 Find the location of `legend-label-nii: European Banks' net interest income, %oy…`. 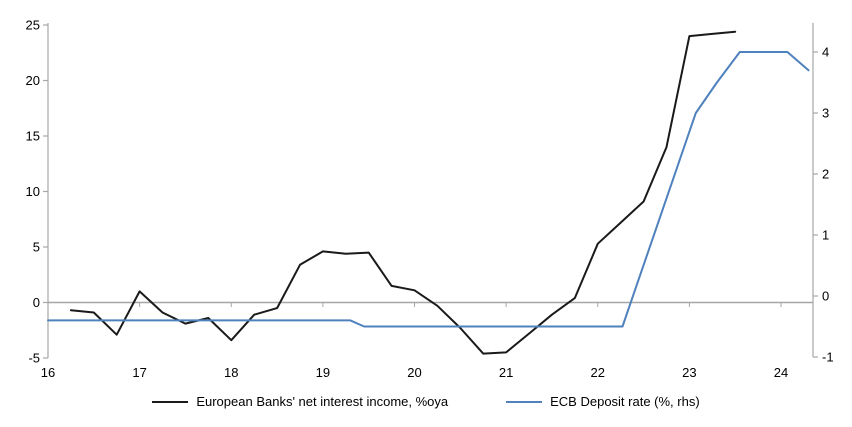

legend-label-nii: European Banks' net interest income, %oy… is located at coordinates (322, 401).